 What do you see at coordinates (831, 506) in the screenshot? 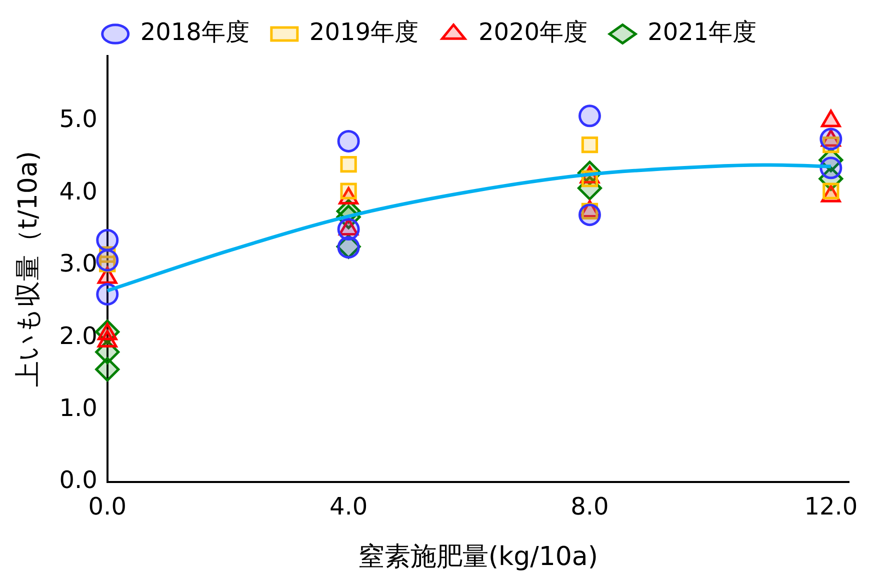
I see `x-tick-label: 12.0` at bounding box center [831, 506].